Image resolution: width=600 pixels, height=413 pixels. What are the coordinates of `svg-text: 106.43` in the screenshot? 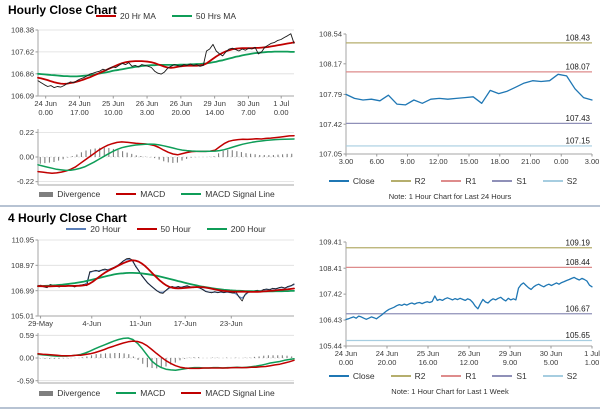 It's located at (330, 320).